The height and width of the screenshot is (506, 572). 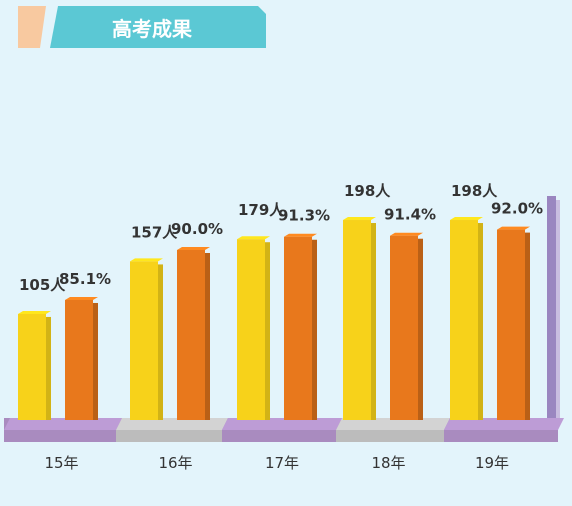 I want to click on axis-post-front, so click(x=551, y=307).